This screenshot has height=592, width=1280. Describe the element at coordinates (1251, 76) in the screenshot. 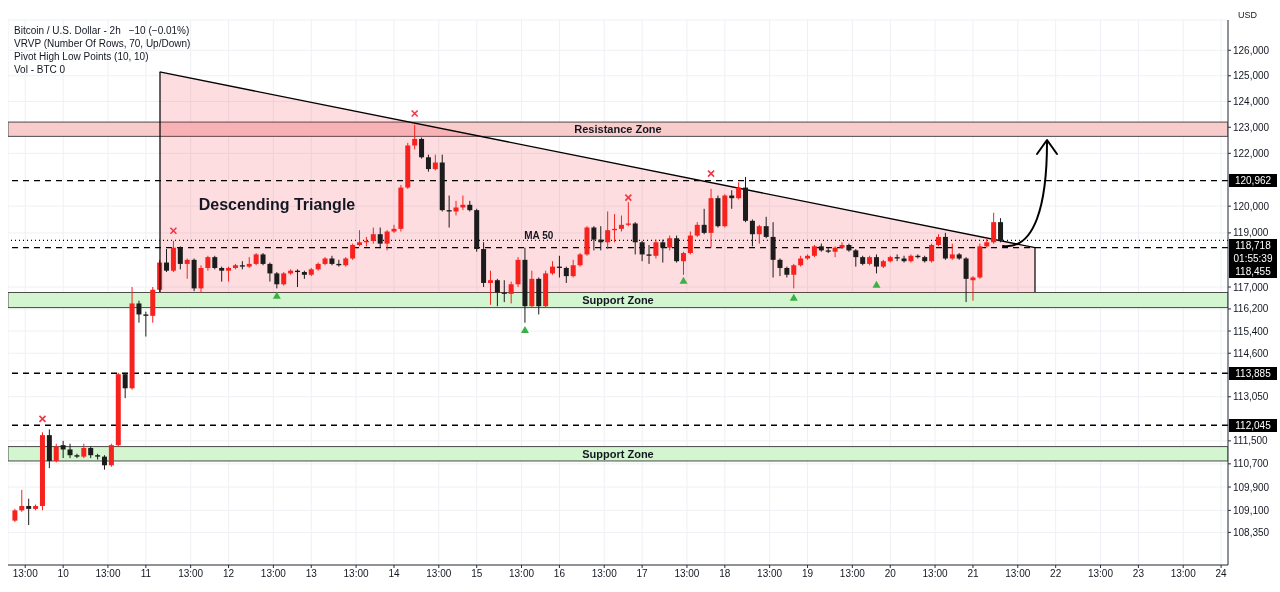

I see `y-tick-label: 125,000` at that location.